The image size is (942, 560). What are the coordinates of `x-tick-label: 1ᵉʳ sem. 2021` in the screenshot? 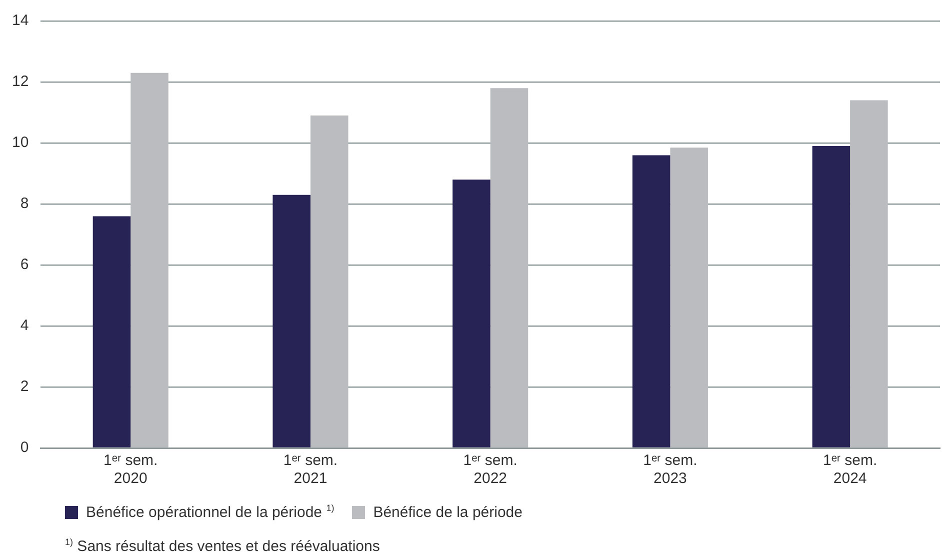 It's located at (310, 470).